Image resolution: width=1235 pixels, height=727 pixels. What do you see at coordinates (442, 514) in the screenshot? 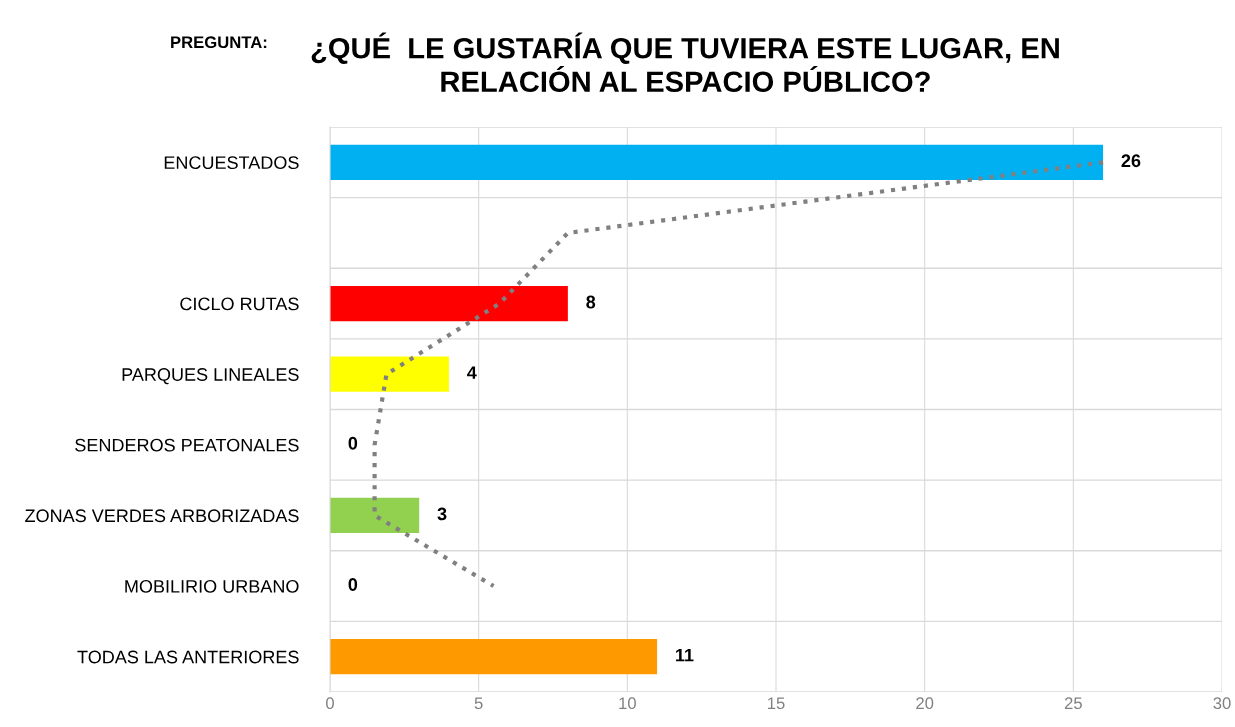
I see `data-label: 3` at bounding box center [442, 514].